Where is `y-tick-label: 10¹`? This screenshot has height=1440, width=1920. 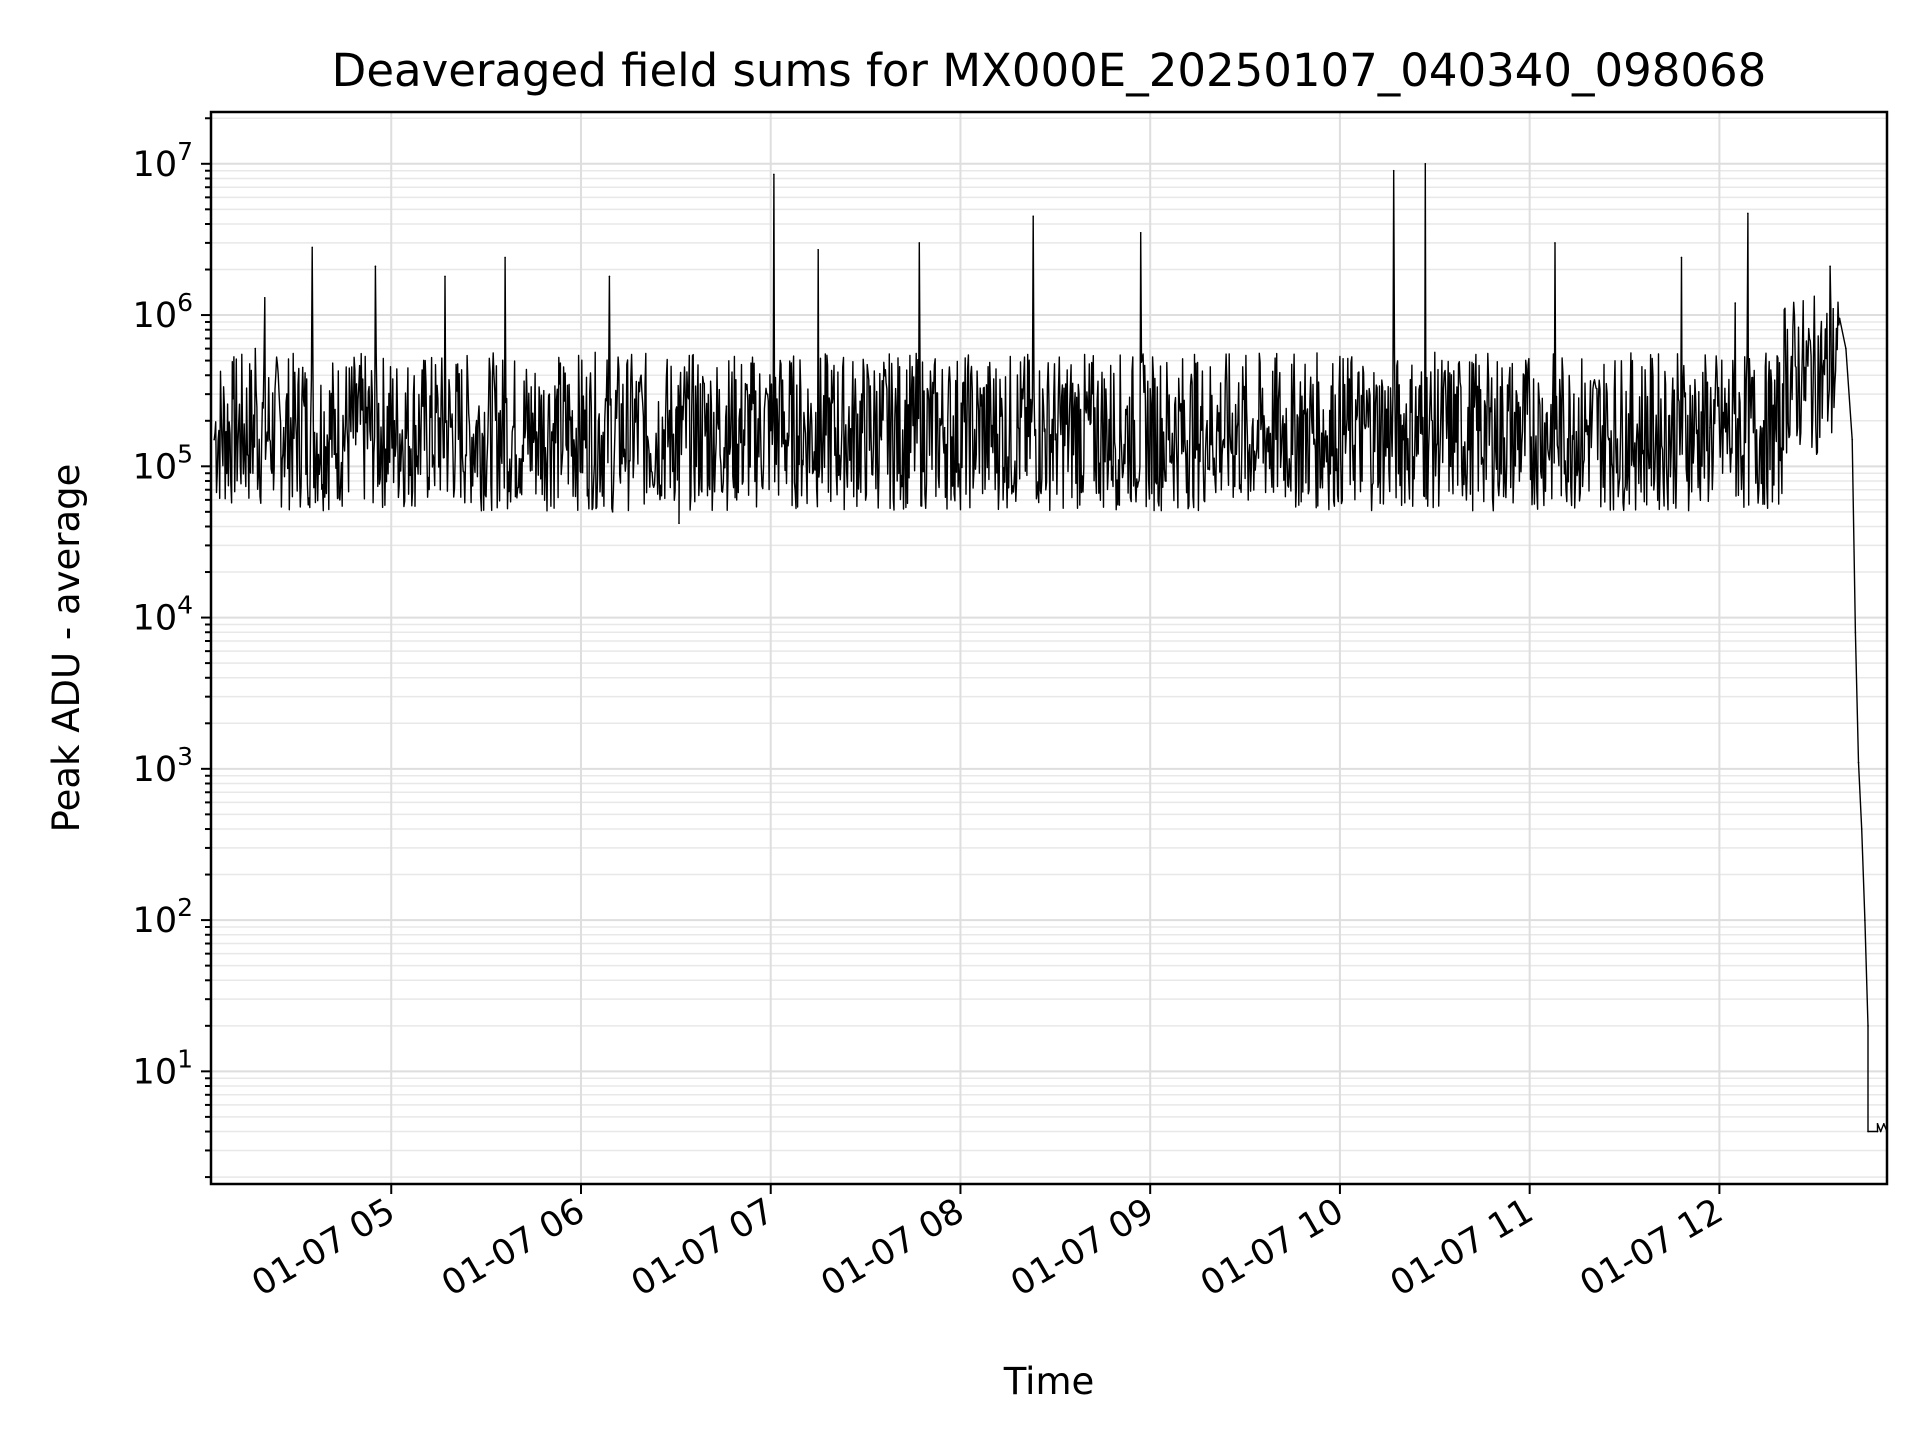
y-tick-label: 10¹ is located at coordinates (163, 1068).